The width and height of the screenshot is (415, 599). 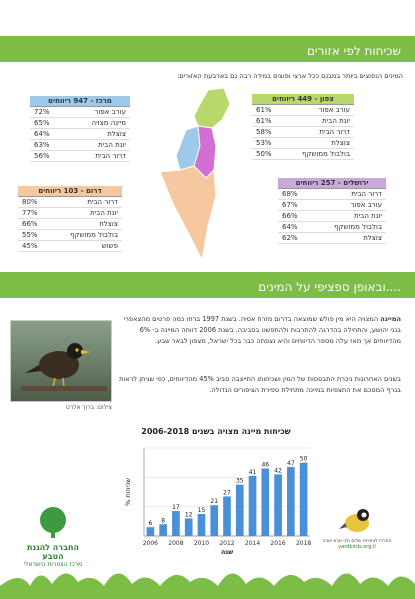 What do you see at coordinates (48, 156) in the screenshot?
I see `region-species-pct: 56%` at bounding box center [48, 156].